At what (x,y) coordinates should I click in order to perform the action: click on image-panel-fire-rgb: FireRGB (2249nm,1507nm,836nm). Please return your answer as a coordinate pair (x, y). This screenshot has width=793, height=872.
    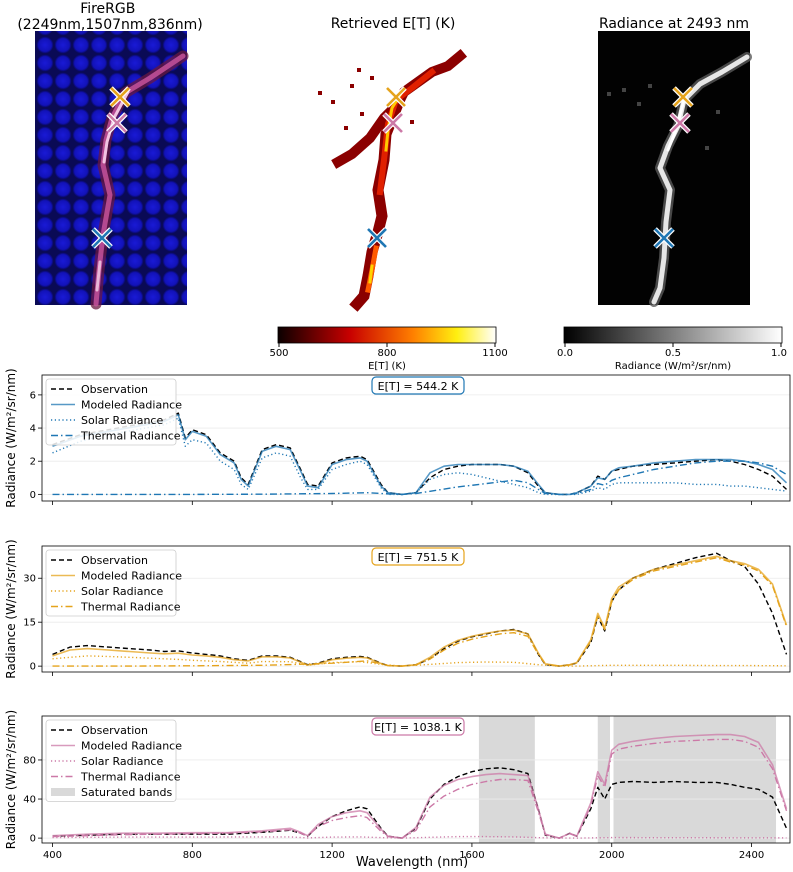
    Looking at the image, I should click on (110, 155).